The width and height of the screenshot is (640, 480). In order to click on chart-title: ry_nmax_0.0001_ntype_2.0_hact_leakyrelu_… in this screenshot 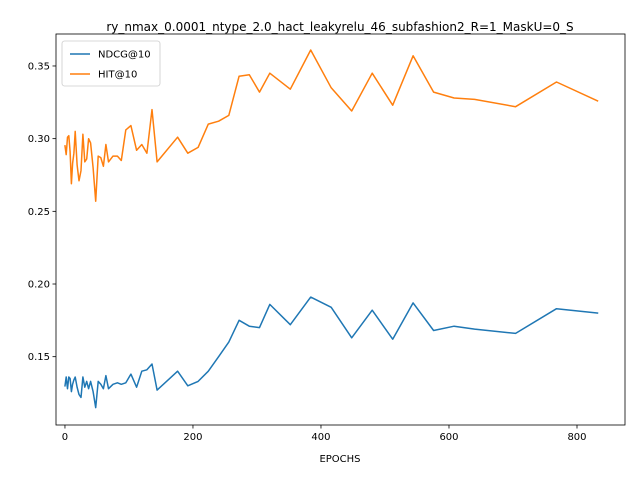, I will do `click(339, 27)`.